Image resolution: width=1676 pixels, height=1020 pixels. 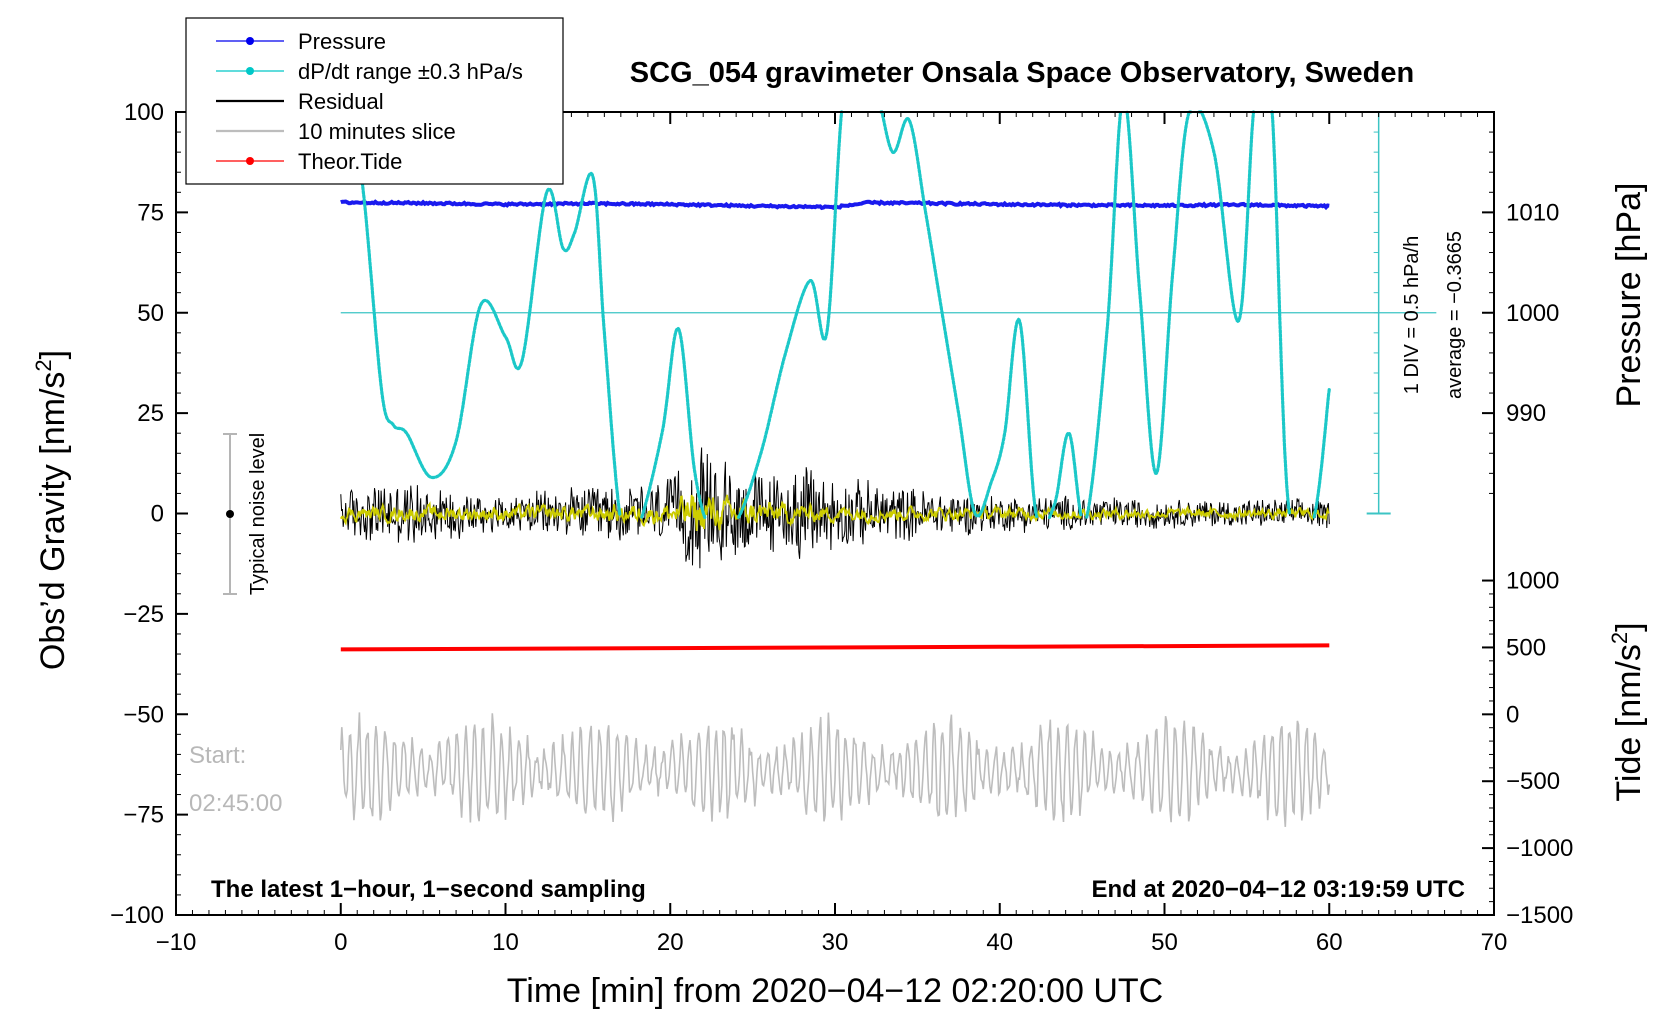 I want to click on tide-axis-title-base: Tide [nm/s, so click(x=1629, y=722).